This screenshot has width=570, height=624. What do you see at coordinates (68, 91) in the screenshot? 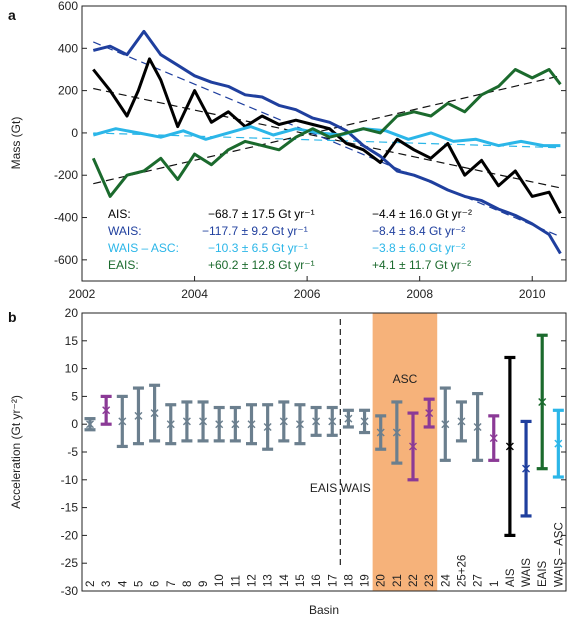
I see `y-tick-label: 200` at bounding box center [68, 91].